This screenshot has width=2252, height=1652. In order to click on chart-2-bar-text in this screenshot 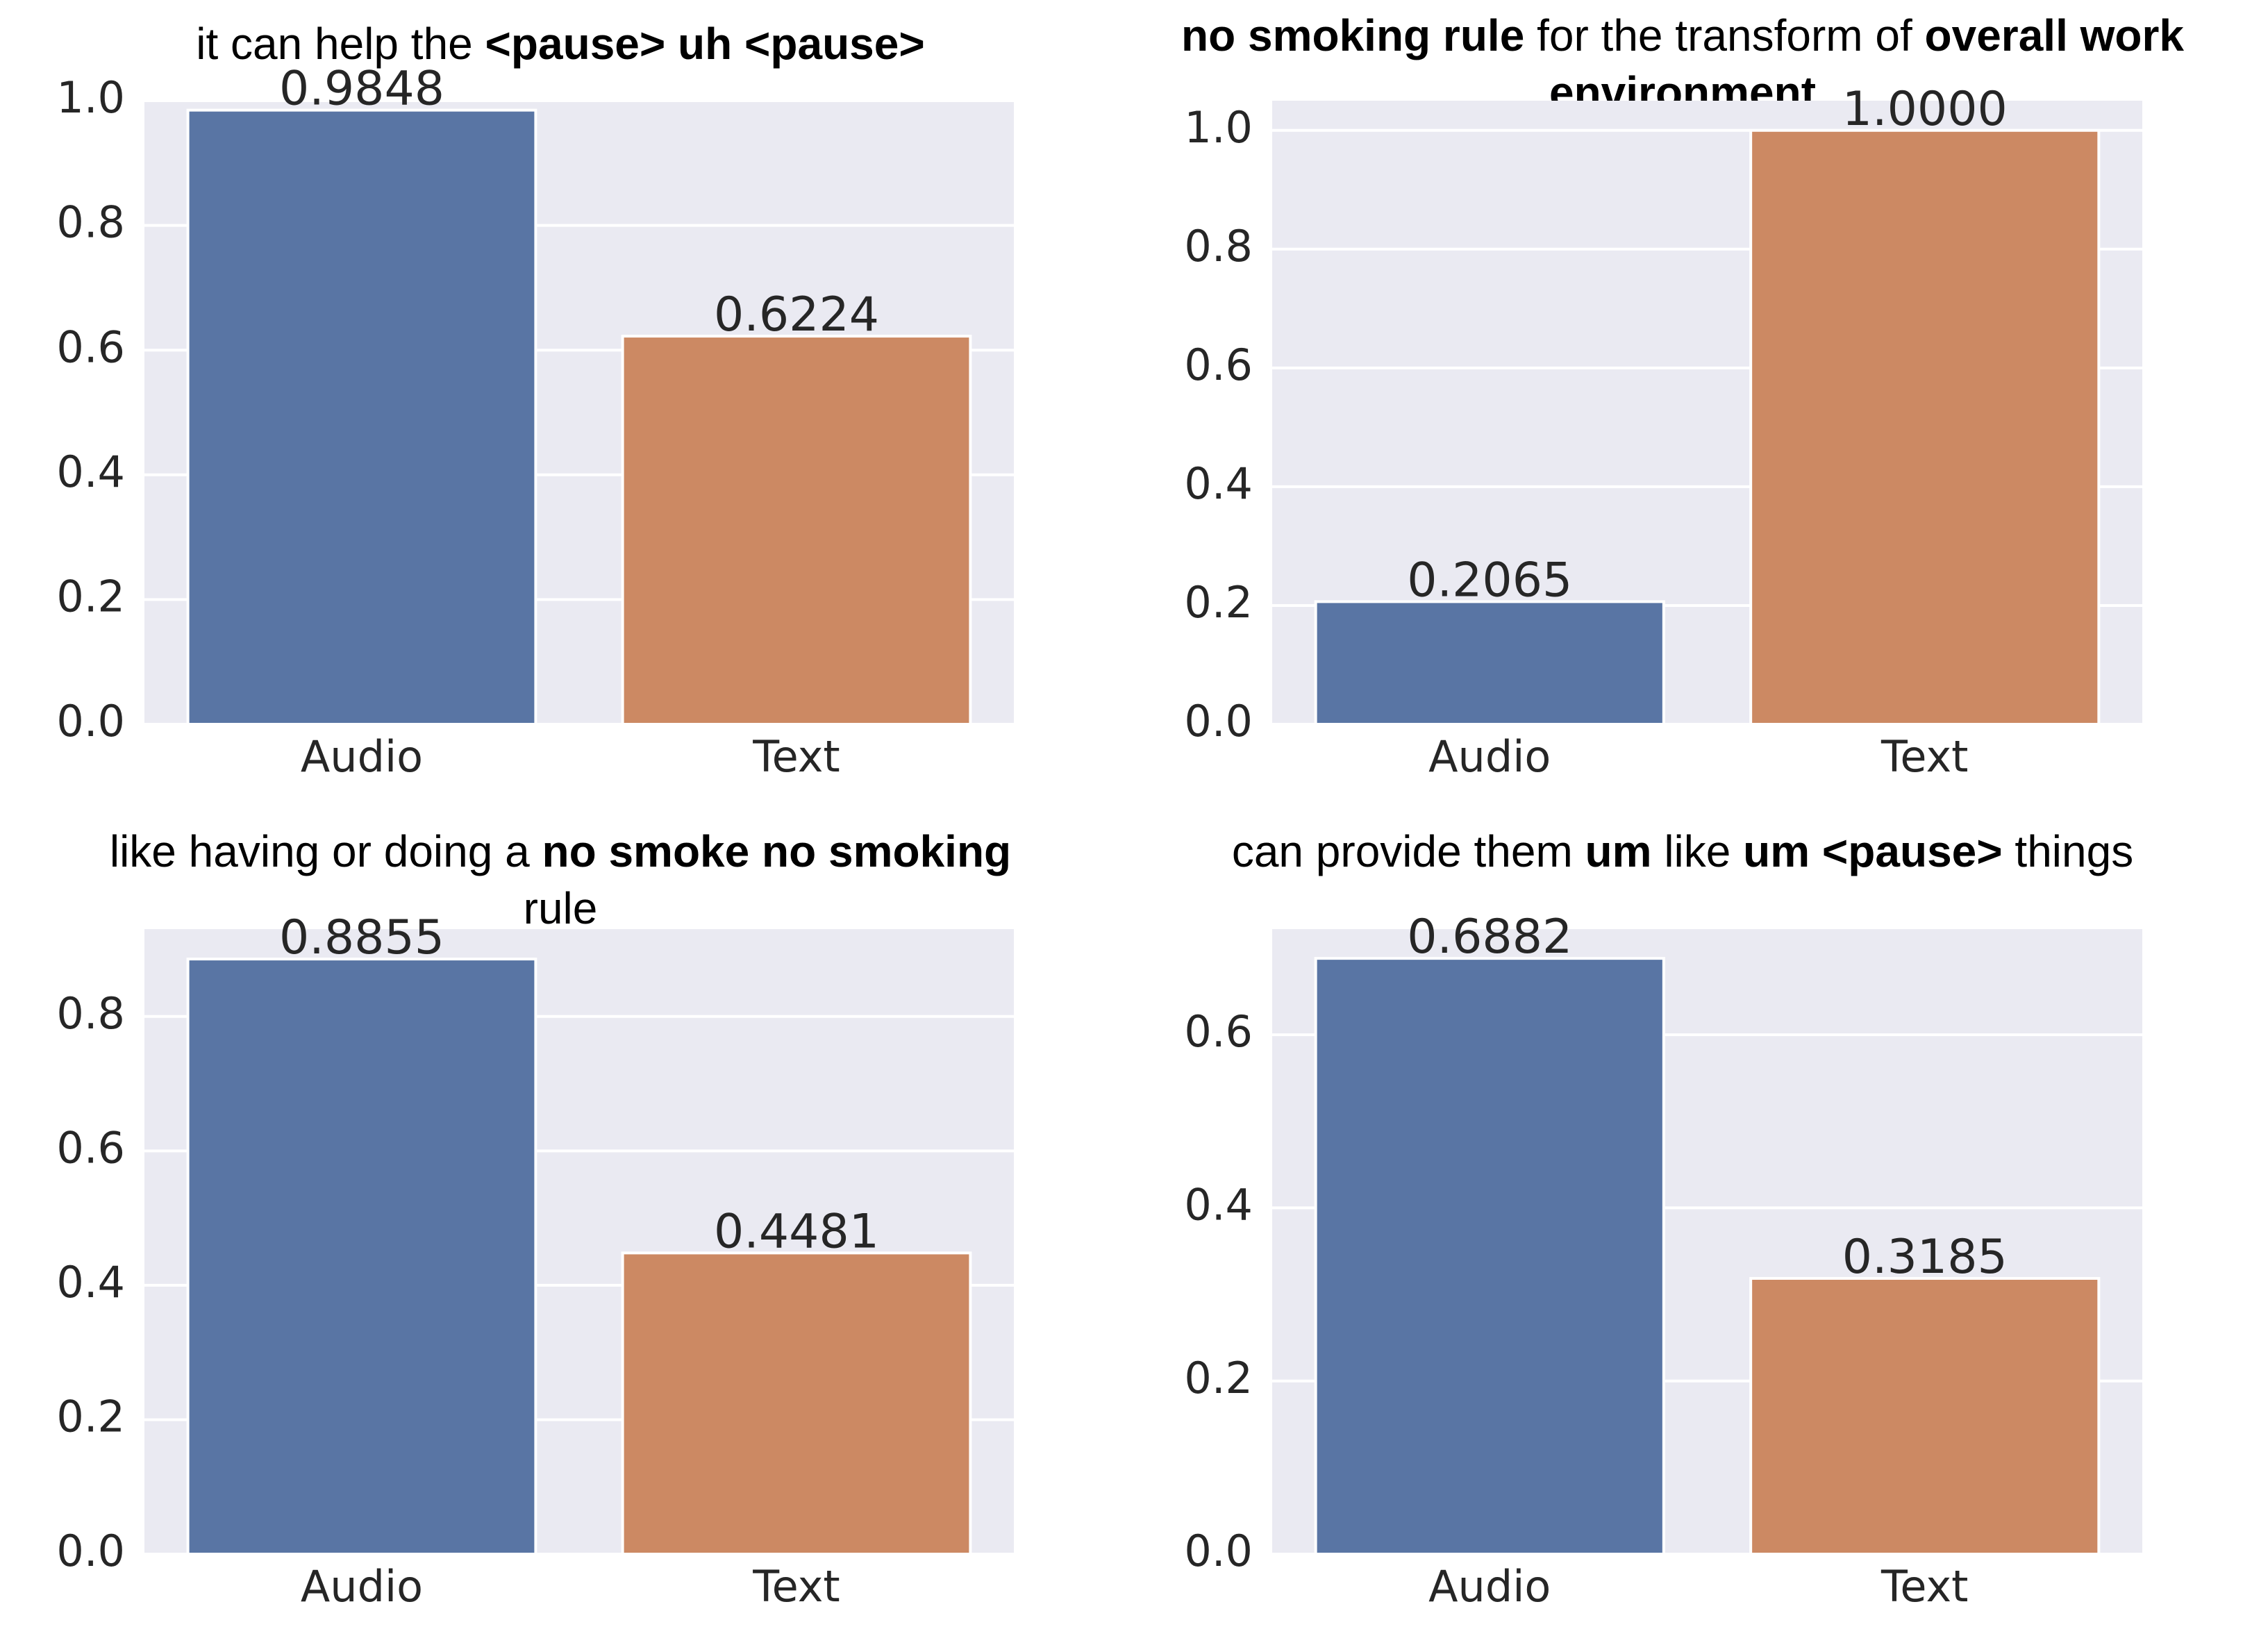, I will do `click(1925, 427)`.